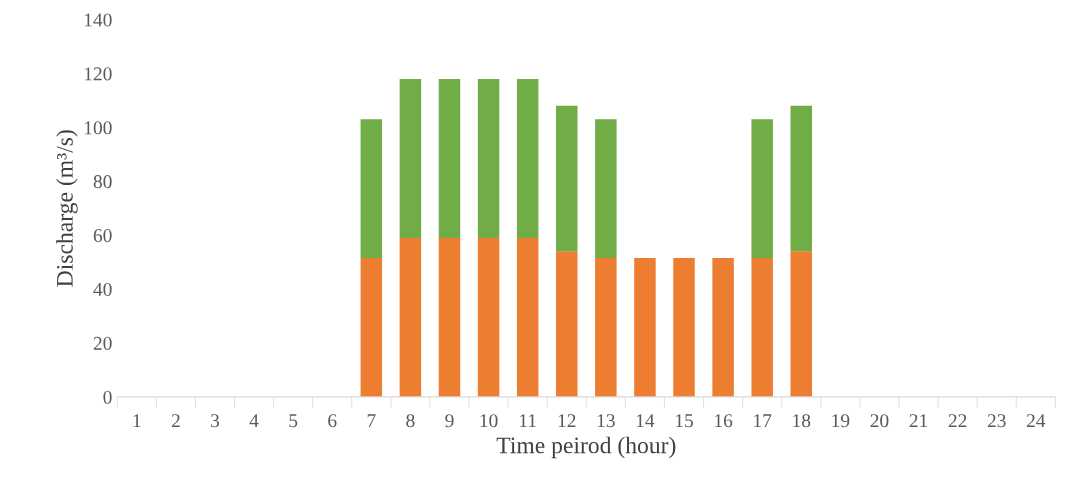  Describe the element at coordinates (102, 343) in the screenshot. I see `y-tick-label: 20` at that location.